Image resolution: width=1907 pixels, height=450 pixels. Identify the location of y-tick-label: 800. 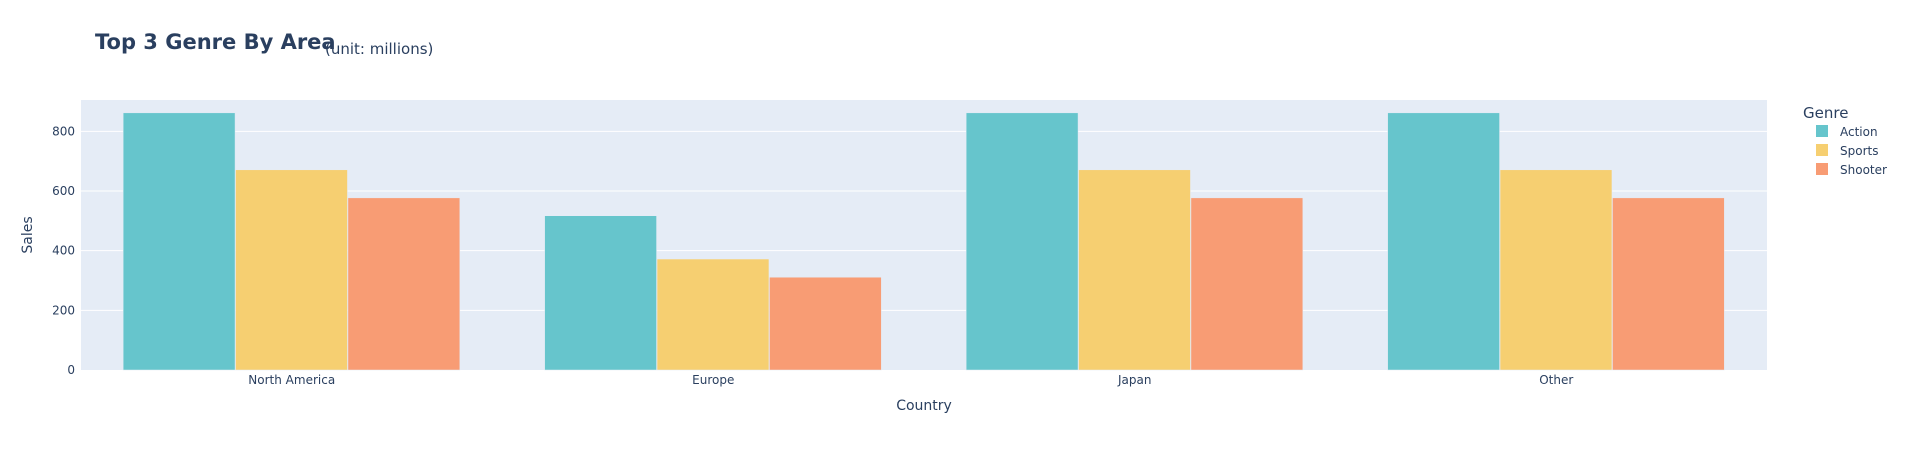
(63, 131).